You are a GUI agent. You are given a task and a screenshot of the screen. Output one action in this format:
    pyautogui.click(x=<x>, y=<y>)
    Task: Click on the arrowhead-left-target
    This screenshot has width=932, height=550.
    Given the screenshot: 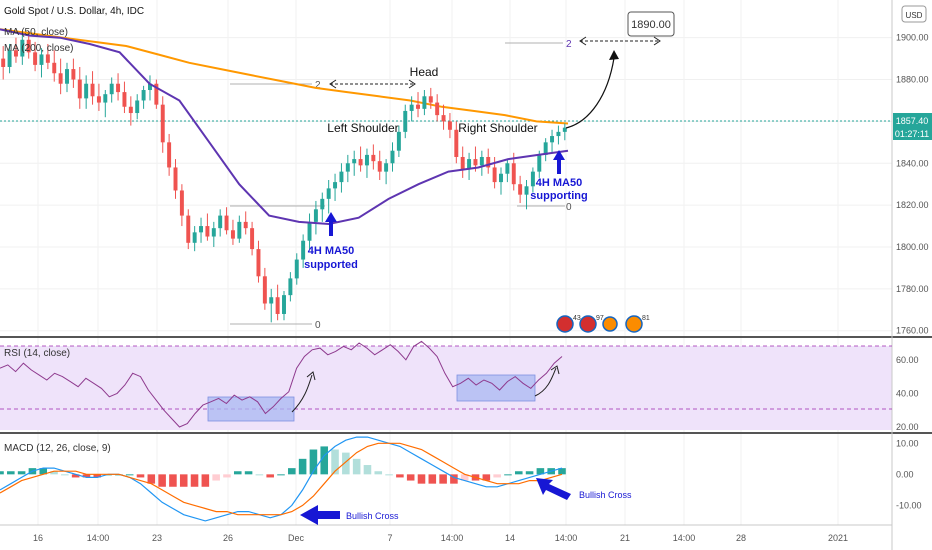 What is the action you would take?
    pyautogui.click(x=583, y=41)
    